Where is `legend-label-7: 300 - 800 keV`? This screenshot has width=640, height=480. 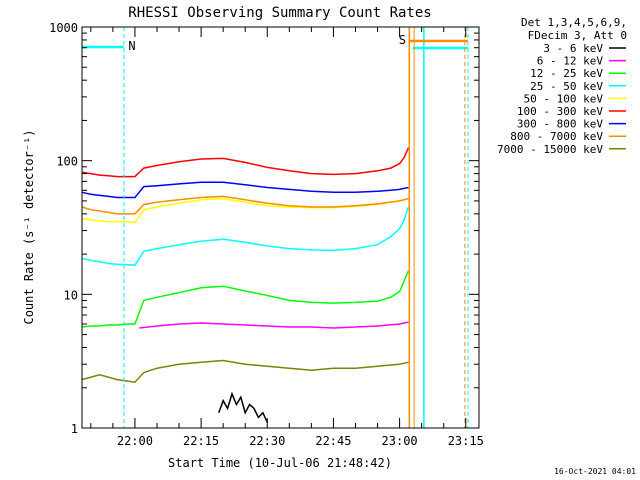
legend-label-7: 300 - 800 keV is located at coordinates (560, 124).